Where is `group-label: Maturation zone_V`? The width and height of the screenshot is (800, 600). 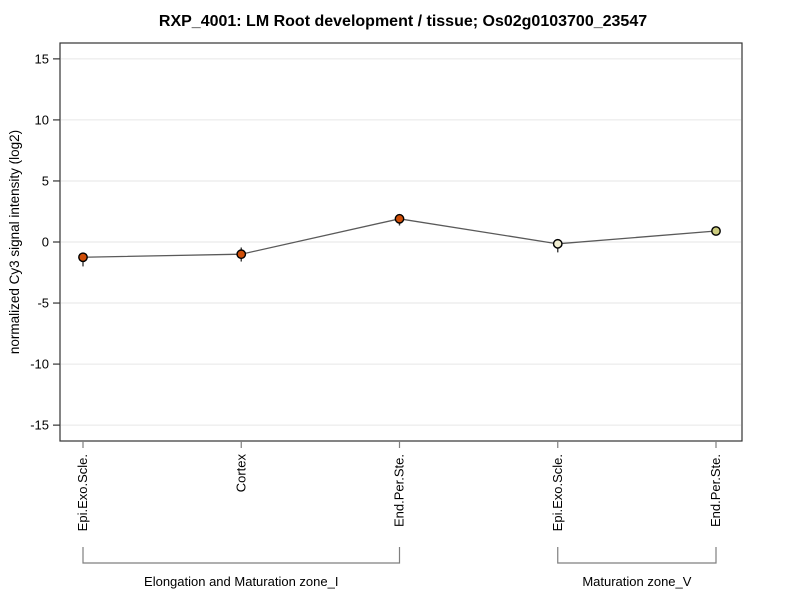
group-label: Maturation zone_V is located at coordinates (636, 581).